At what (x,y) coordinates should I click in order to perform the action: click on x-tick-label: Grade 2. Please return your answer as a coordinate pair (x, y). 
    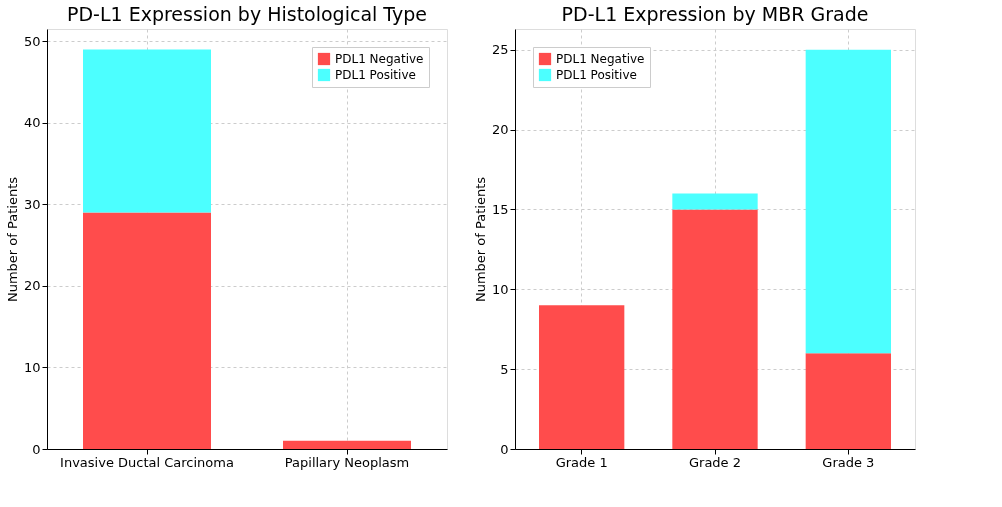
    Looking at the image, I should click on (715, 462).